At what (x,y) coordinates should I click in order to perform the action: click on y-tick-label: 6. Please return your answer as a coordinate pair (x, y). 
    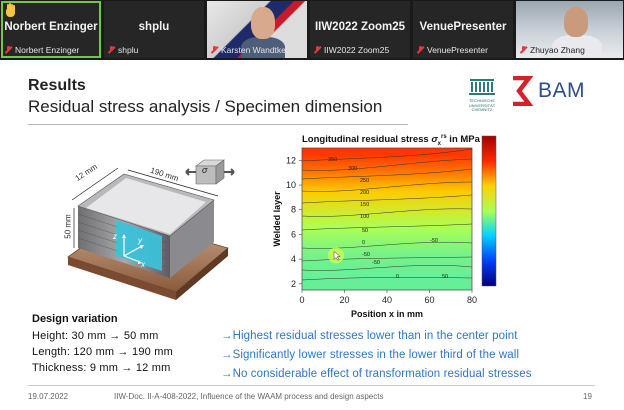
    Looking at the image, I should click on (293, 234).